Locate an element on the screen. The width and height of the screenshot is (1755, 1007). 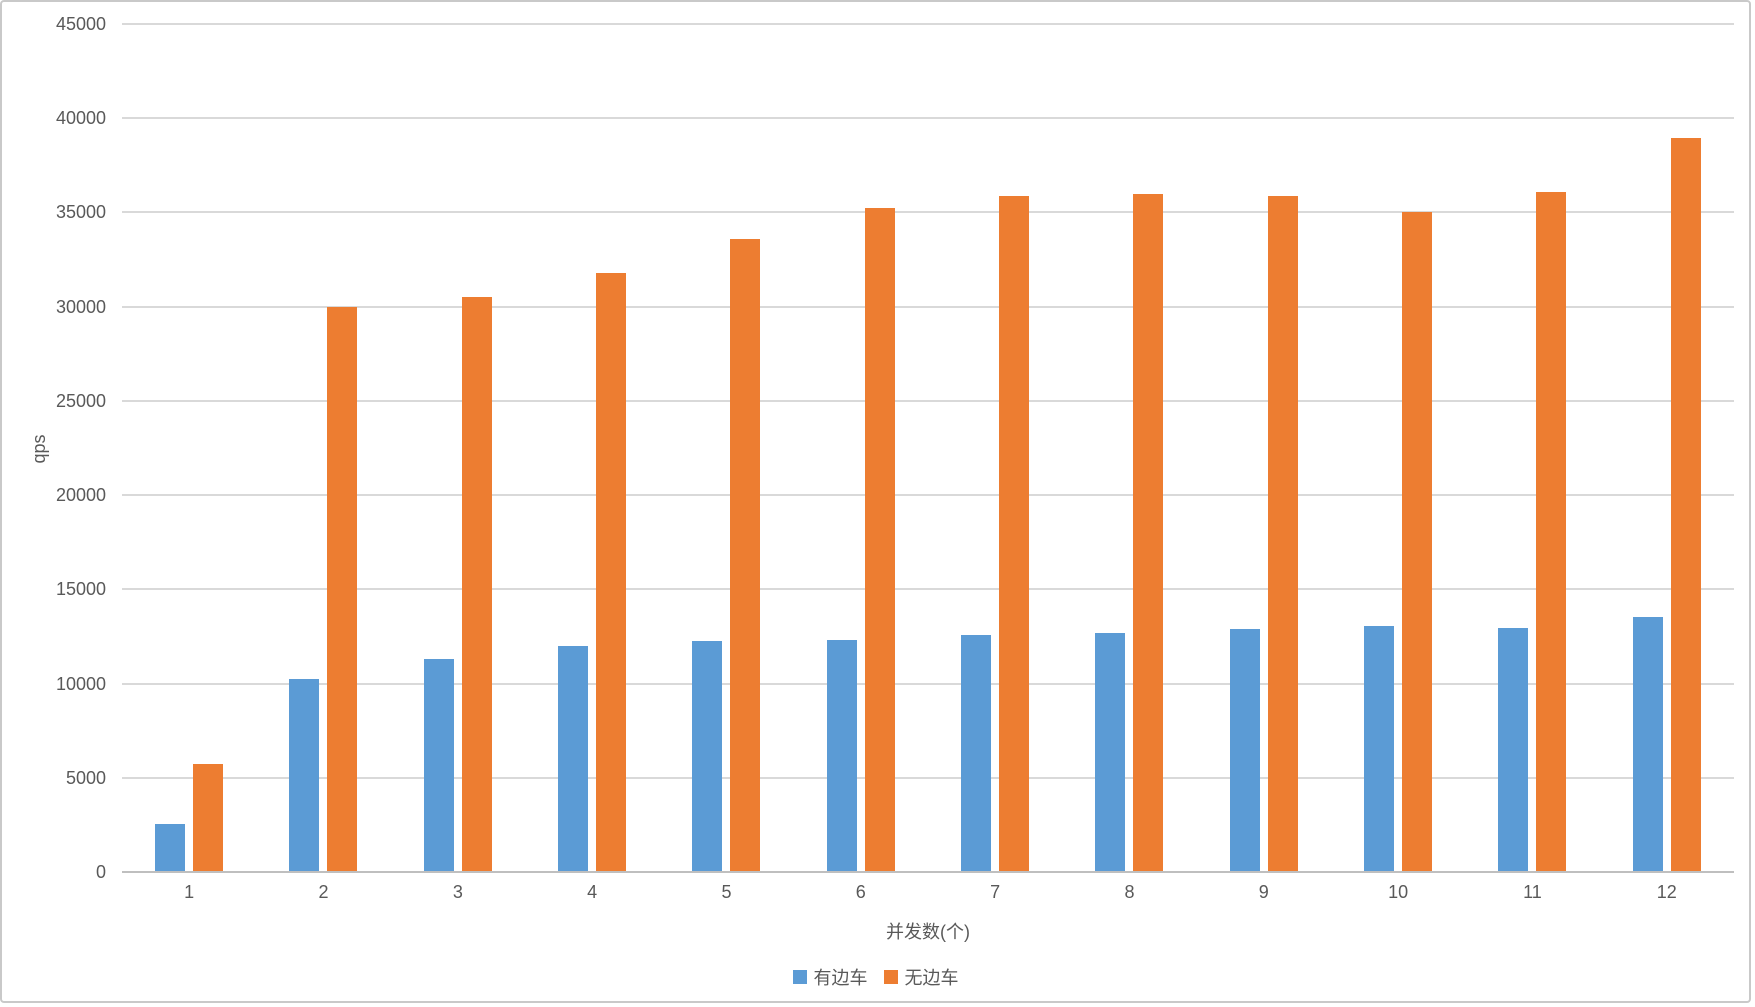
bar-无边车-10 is located at coordinates (1417, 542).